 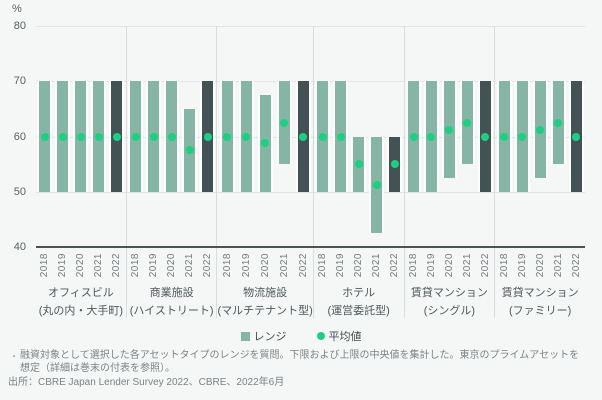 I want to click on chart-group: 2018 2019 2020 2021 2022 ホテル (運営委託型), so click(x=359, y=172).